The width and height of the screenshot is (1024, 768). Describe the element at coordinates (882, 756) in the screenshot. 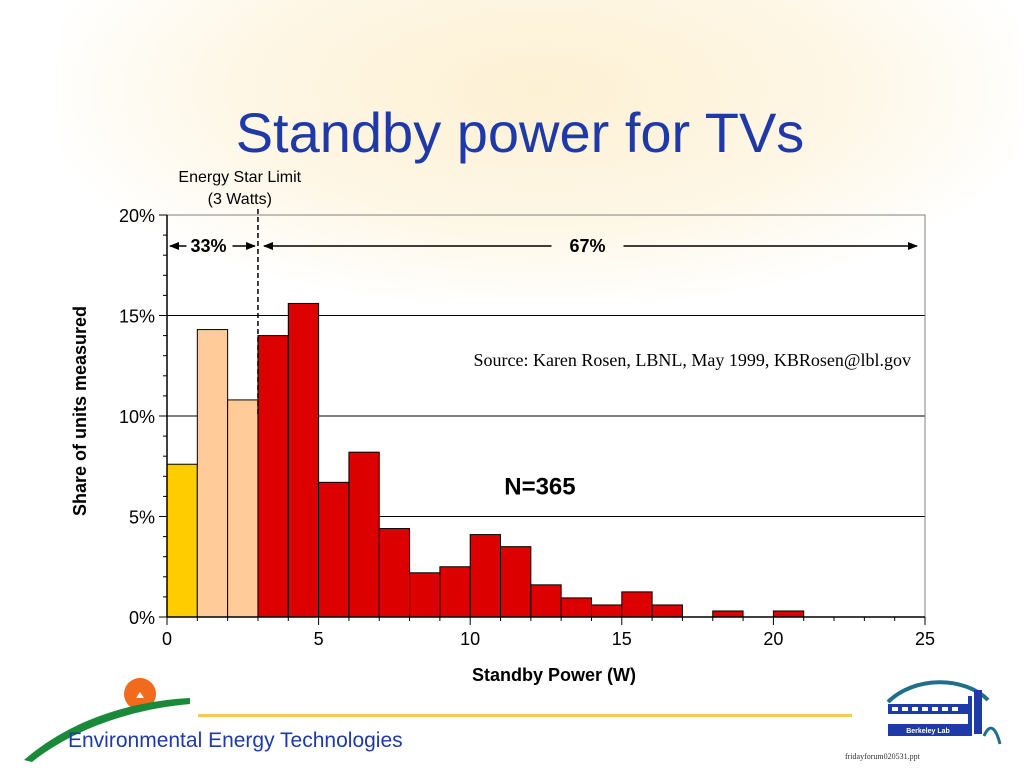

I see `file-name: fridayforum020531.ppt` at that location.